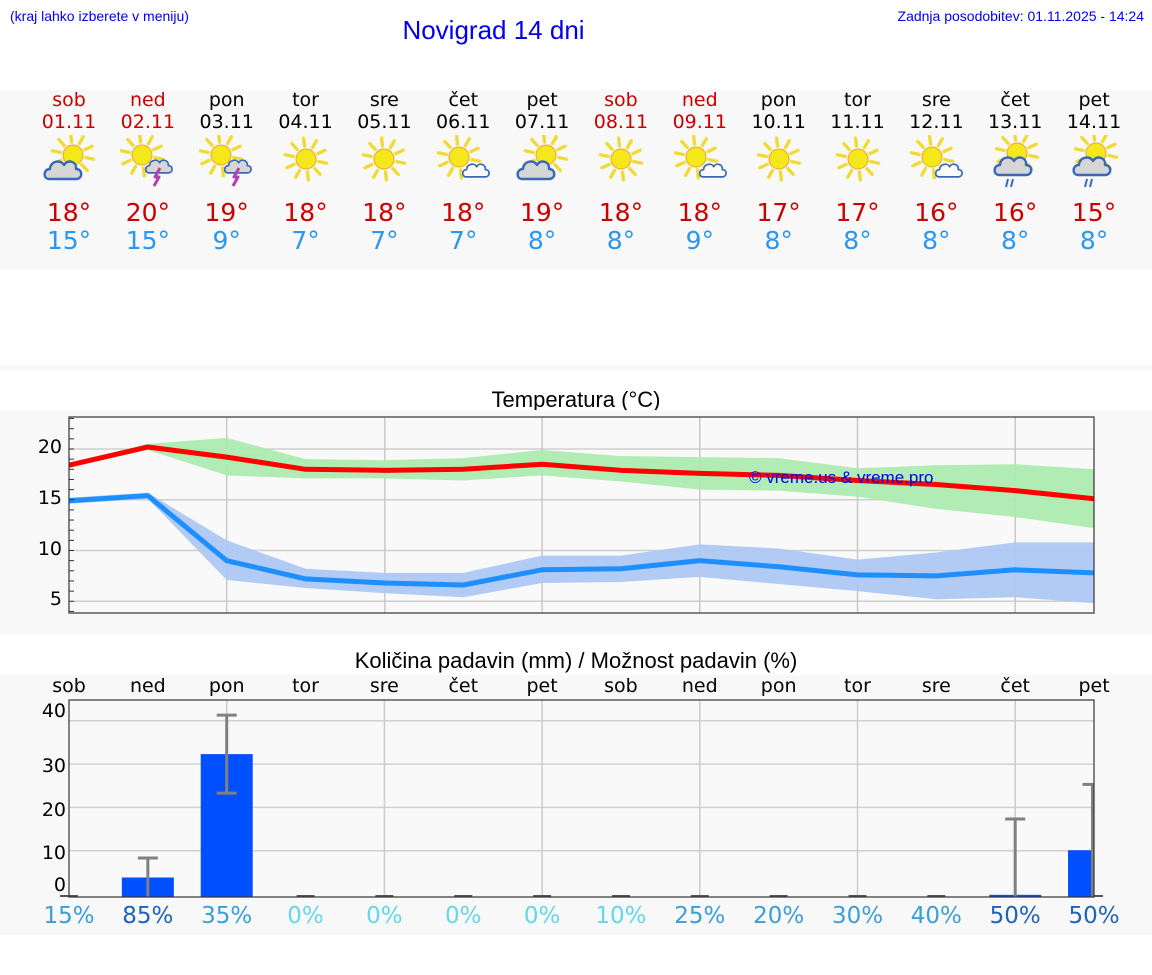 This screenshot has height=975, width=1152. Describe the element at coordinates (1094, 122) in the screenshot. I see `day-date: 14.11` at that location.